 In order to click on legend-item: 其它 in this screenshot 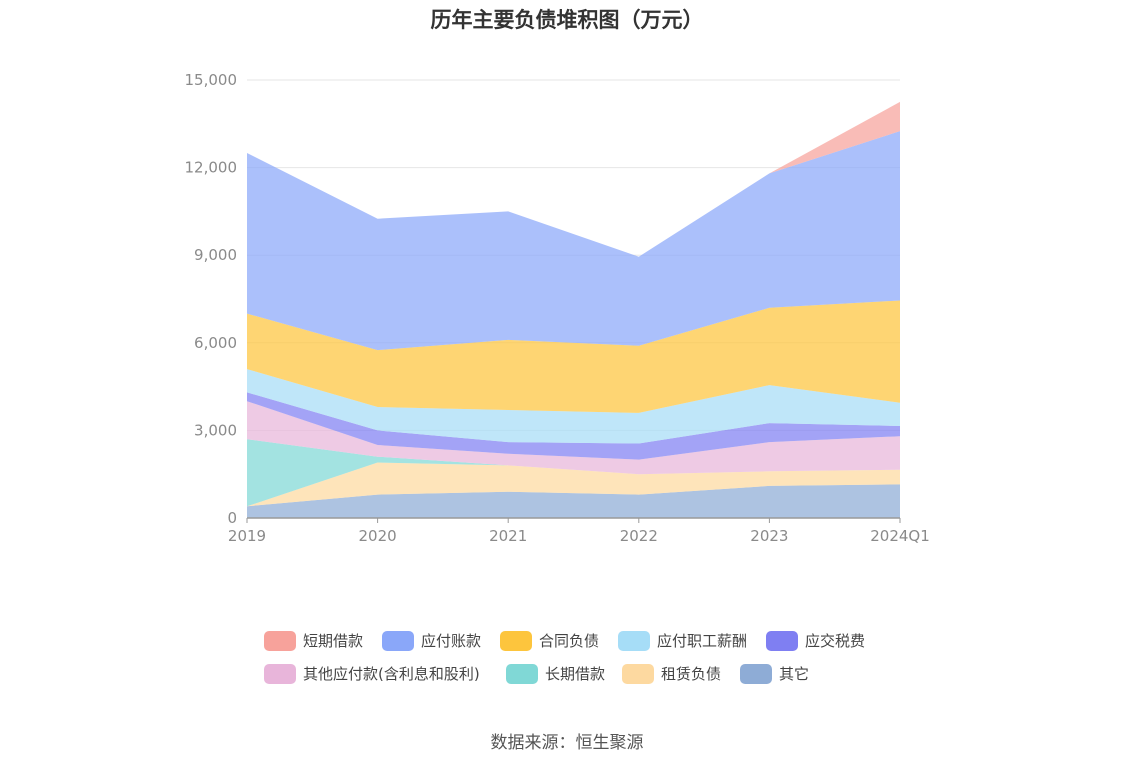, I will do `click(774, 673)`.